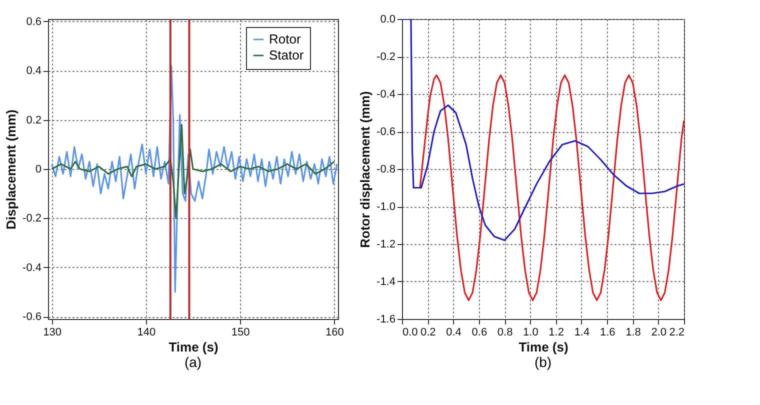 The width and height of the screenshot is (760, 405). I want to click on y-tick-label: -0.8, so click(386, 170).